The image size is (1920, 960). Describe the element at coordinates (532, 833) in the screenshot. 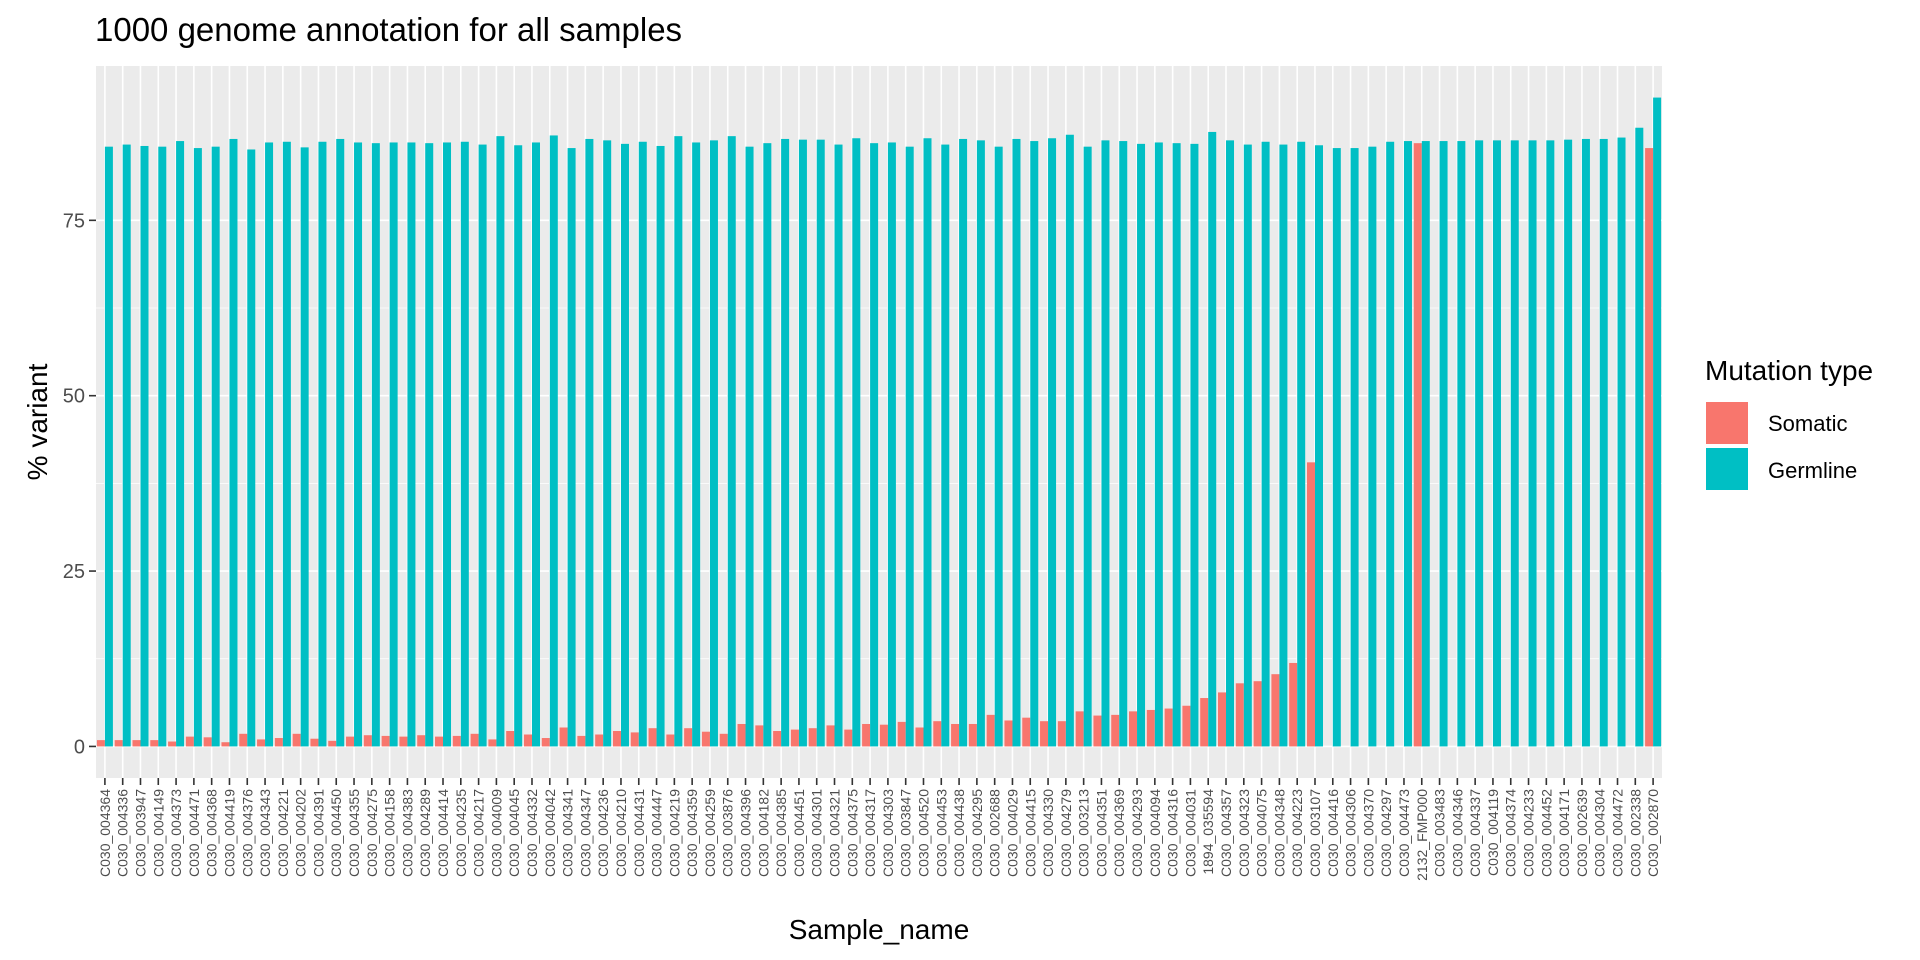

I see `x-tick-label: C030_004332` at that location.